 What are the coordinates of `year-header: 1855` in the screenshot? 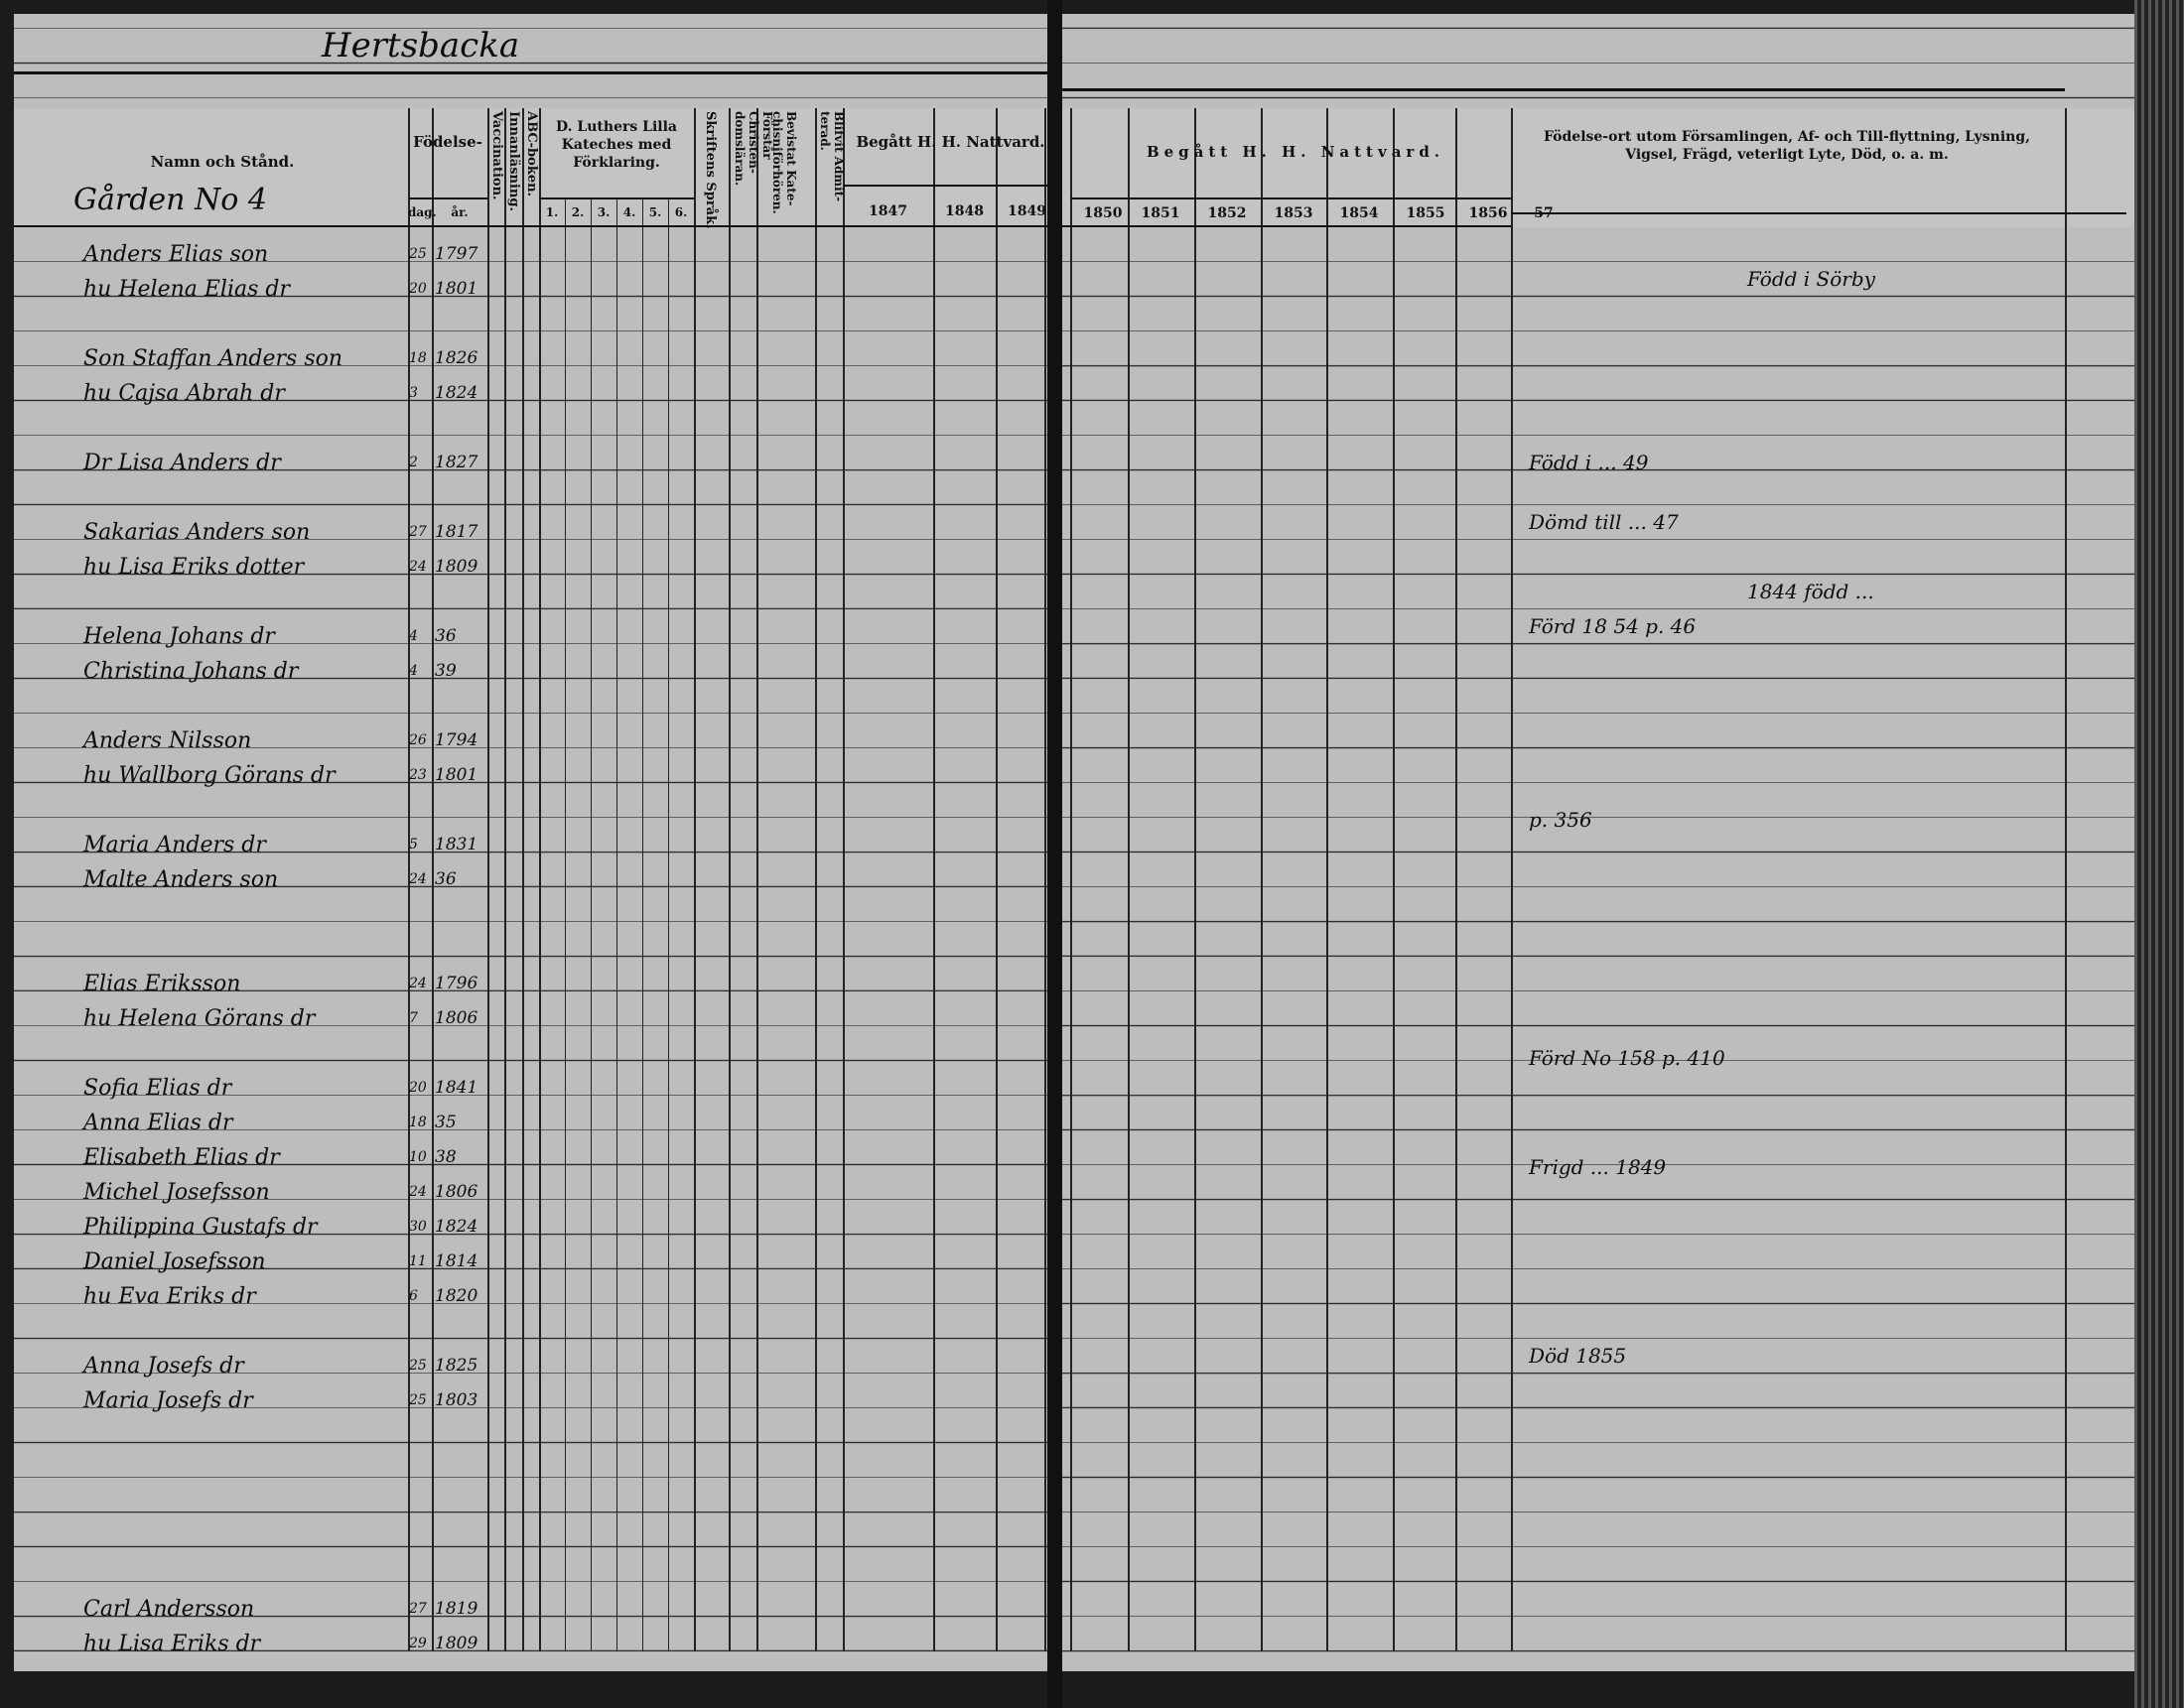 It's located at (1425, 213).